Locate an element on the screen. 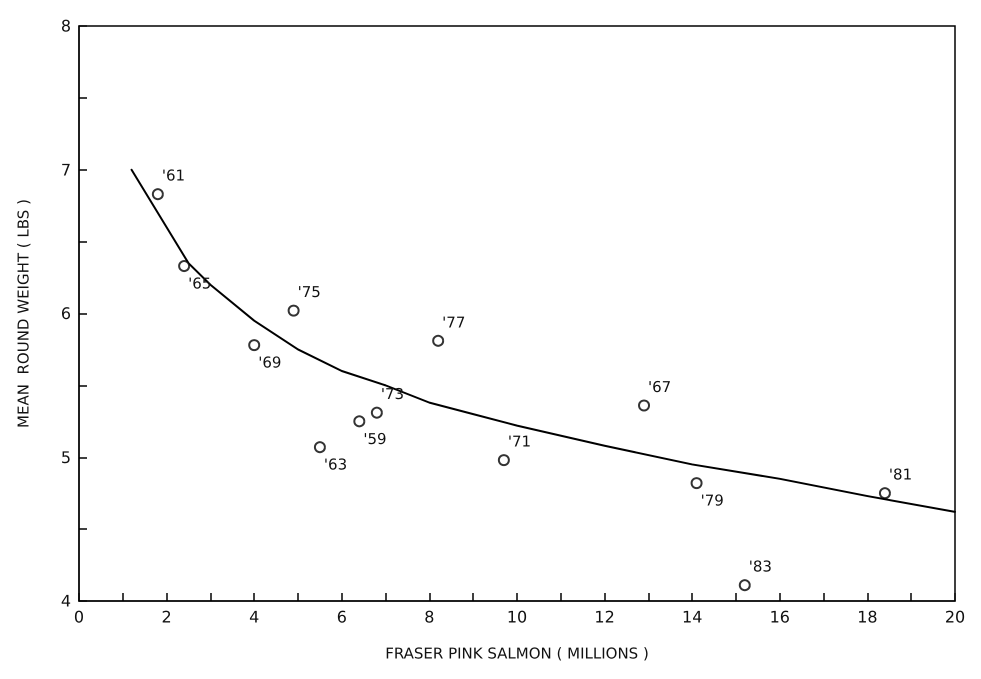 This screenshot has height=679, width=981. y-tick-label: 6 is located at coordinates (65, 313).